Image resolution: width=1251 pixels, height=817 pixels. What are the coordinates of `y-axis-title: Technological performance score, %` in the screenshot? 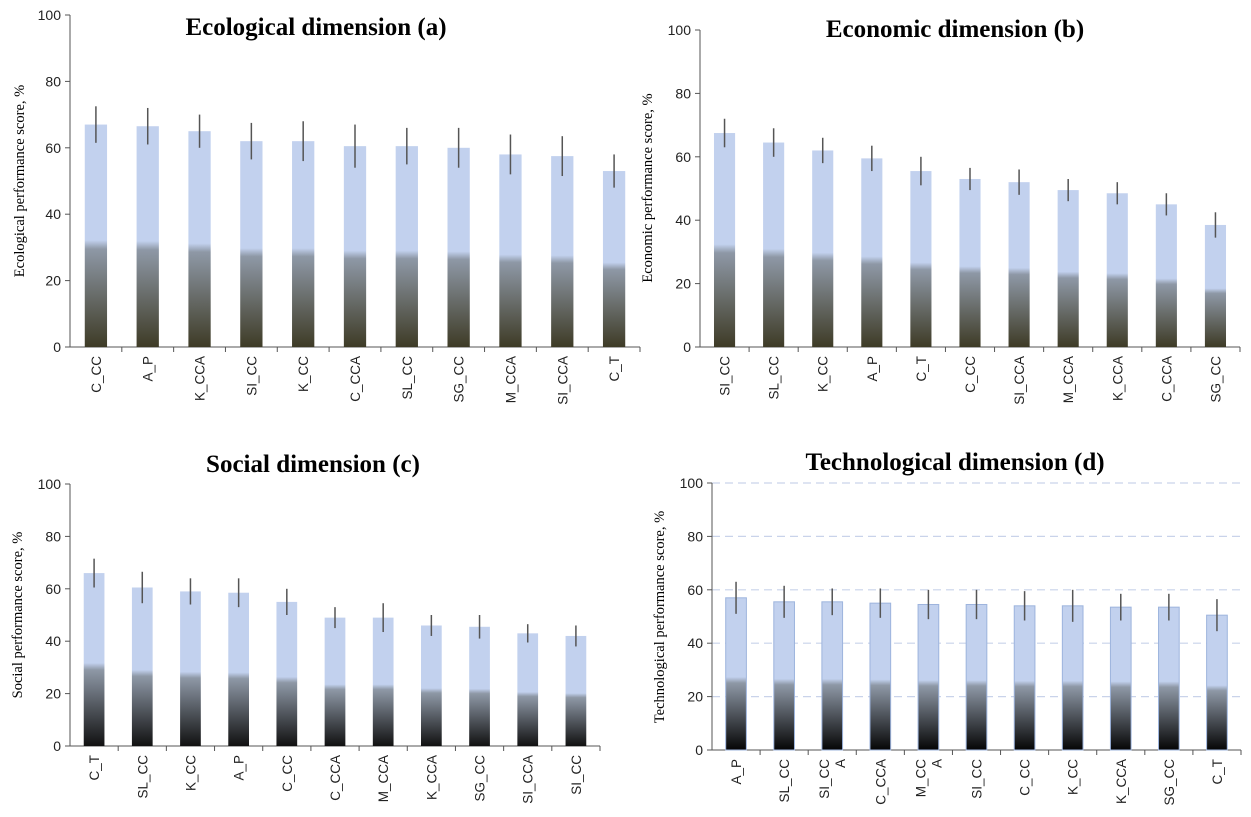 It's located at (660, 617).